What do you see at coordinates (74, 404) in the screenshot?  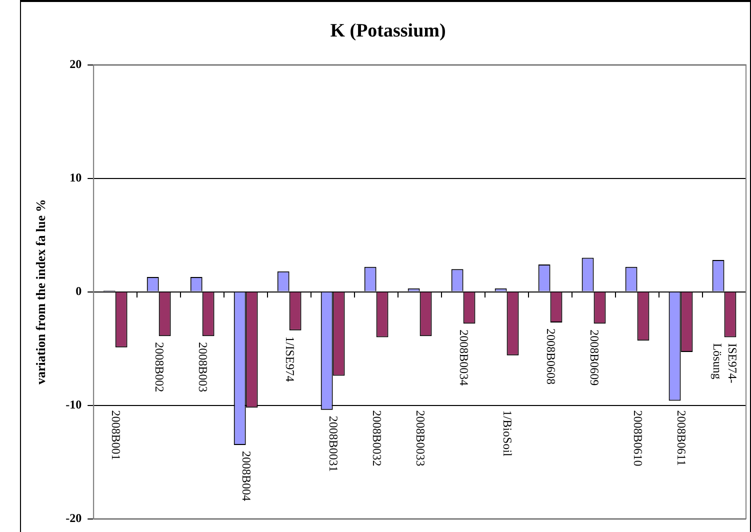 I see `y-tick-label: -10` at bounding box center [74, 404].